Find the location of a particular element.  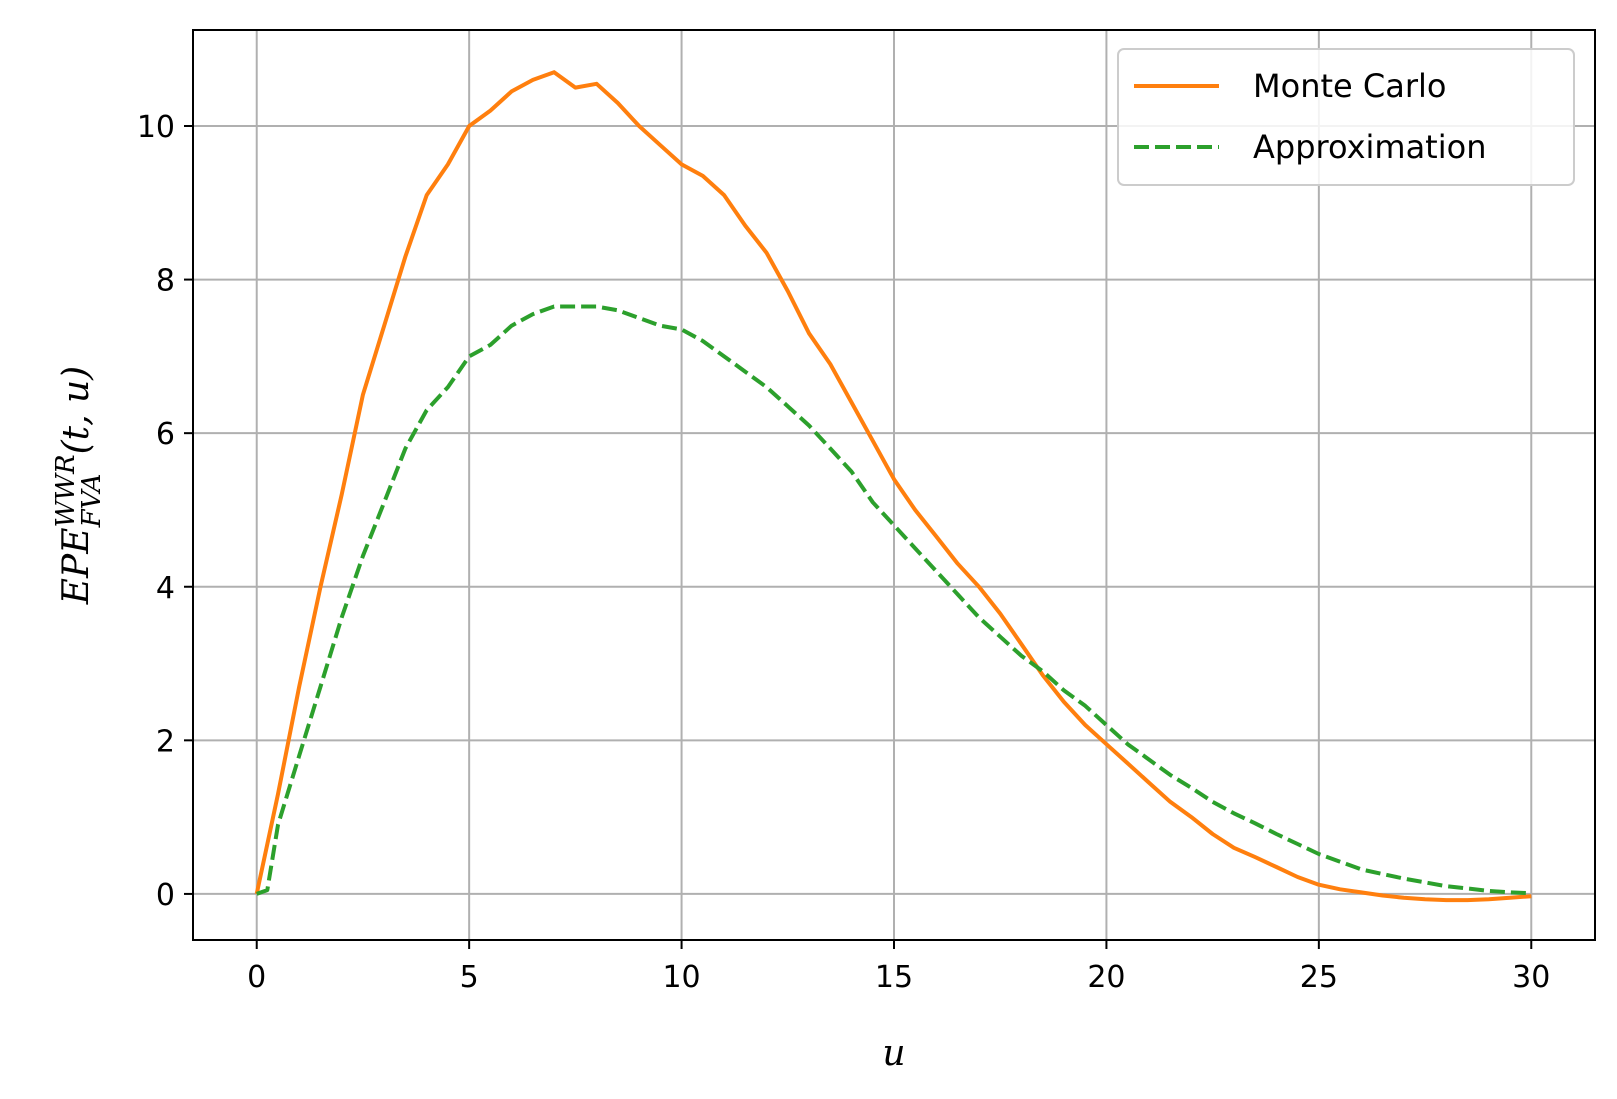

y-tick-label: 8 is located at coordinates (165, 281).